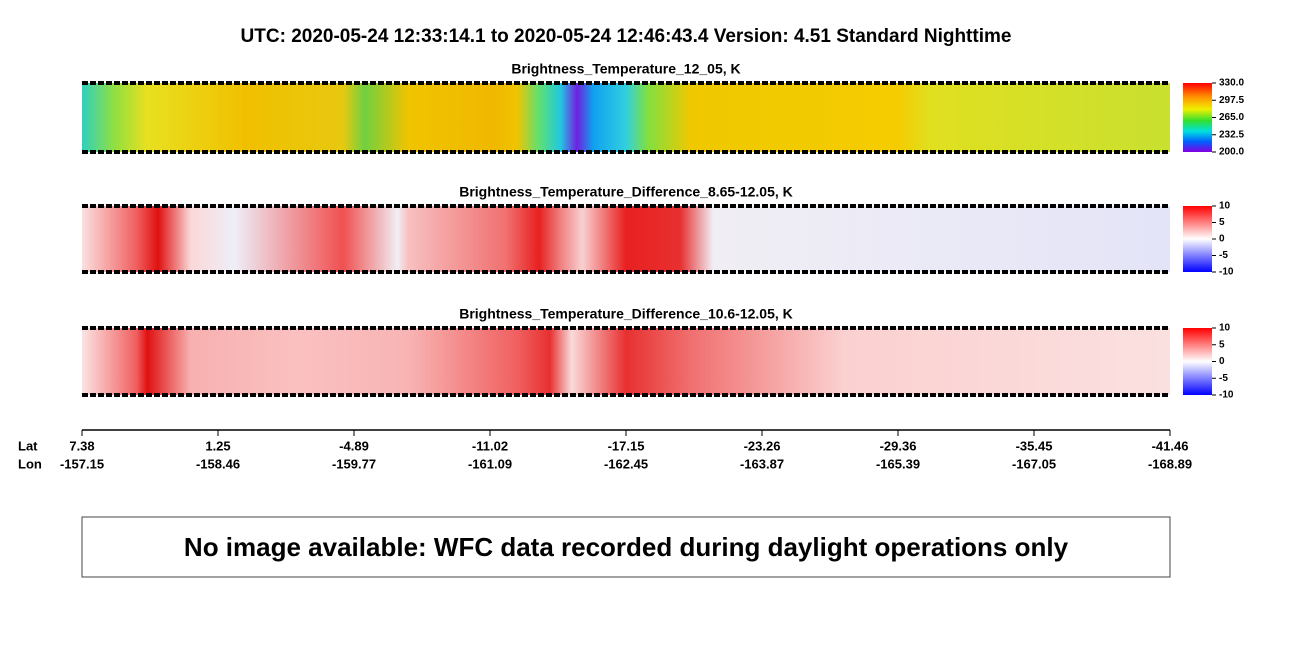 The image size is (1300, 667). I want to click on lon-tick-label: -167.05, so click(1034, 463).